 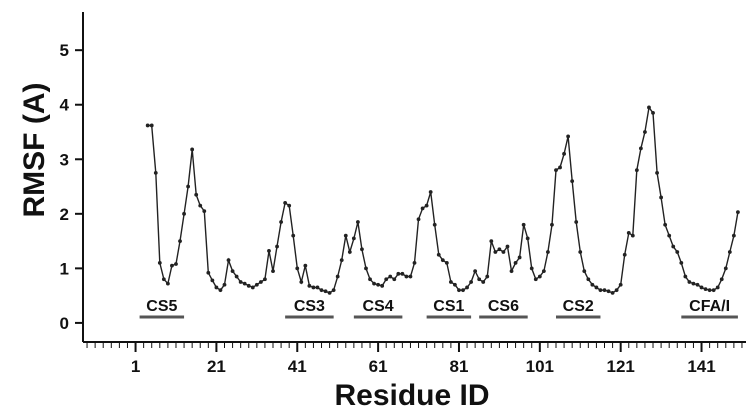 I want to click on y-tick-label: 2, so click(x=64, y=214).